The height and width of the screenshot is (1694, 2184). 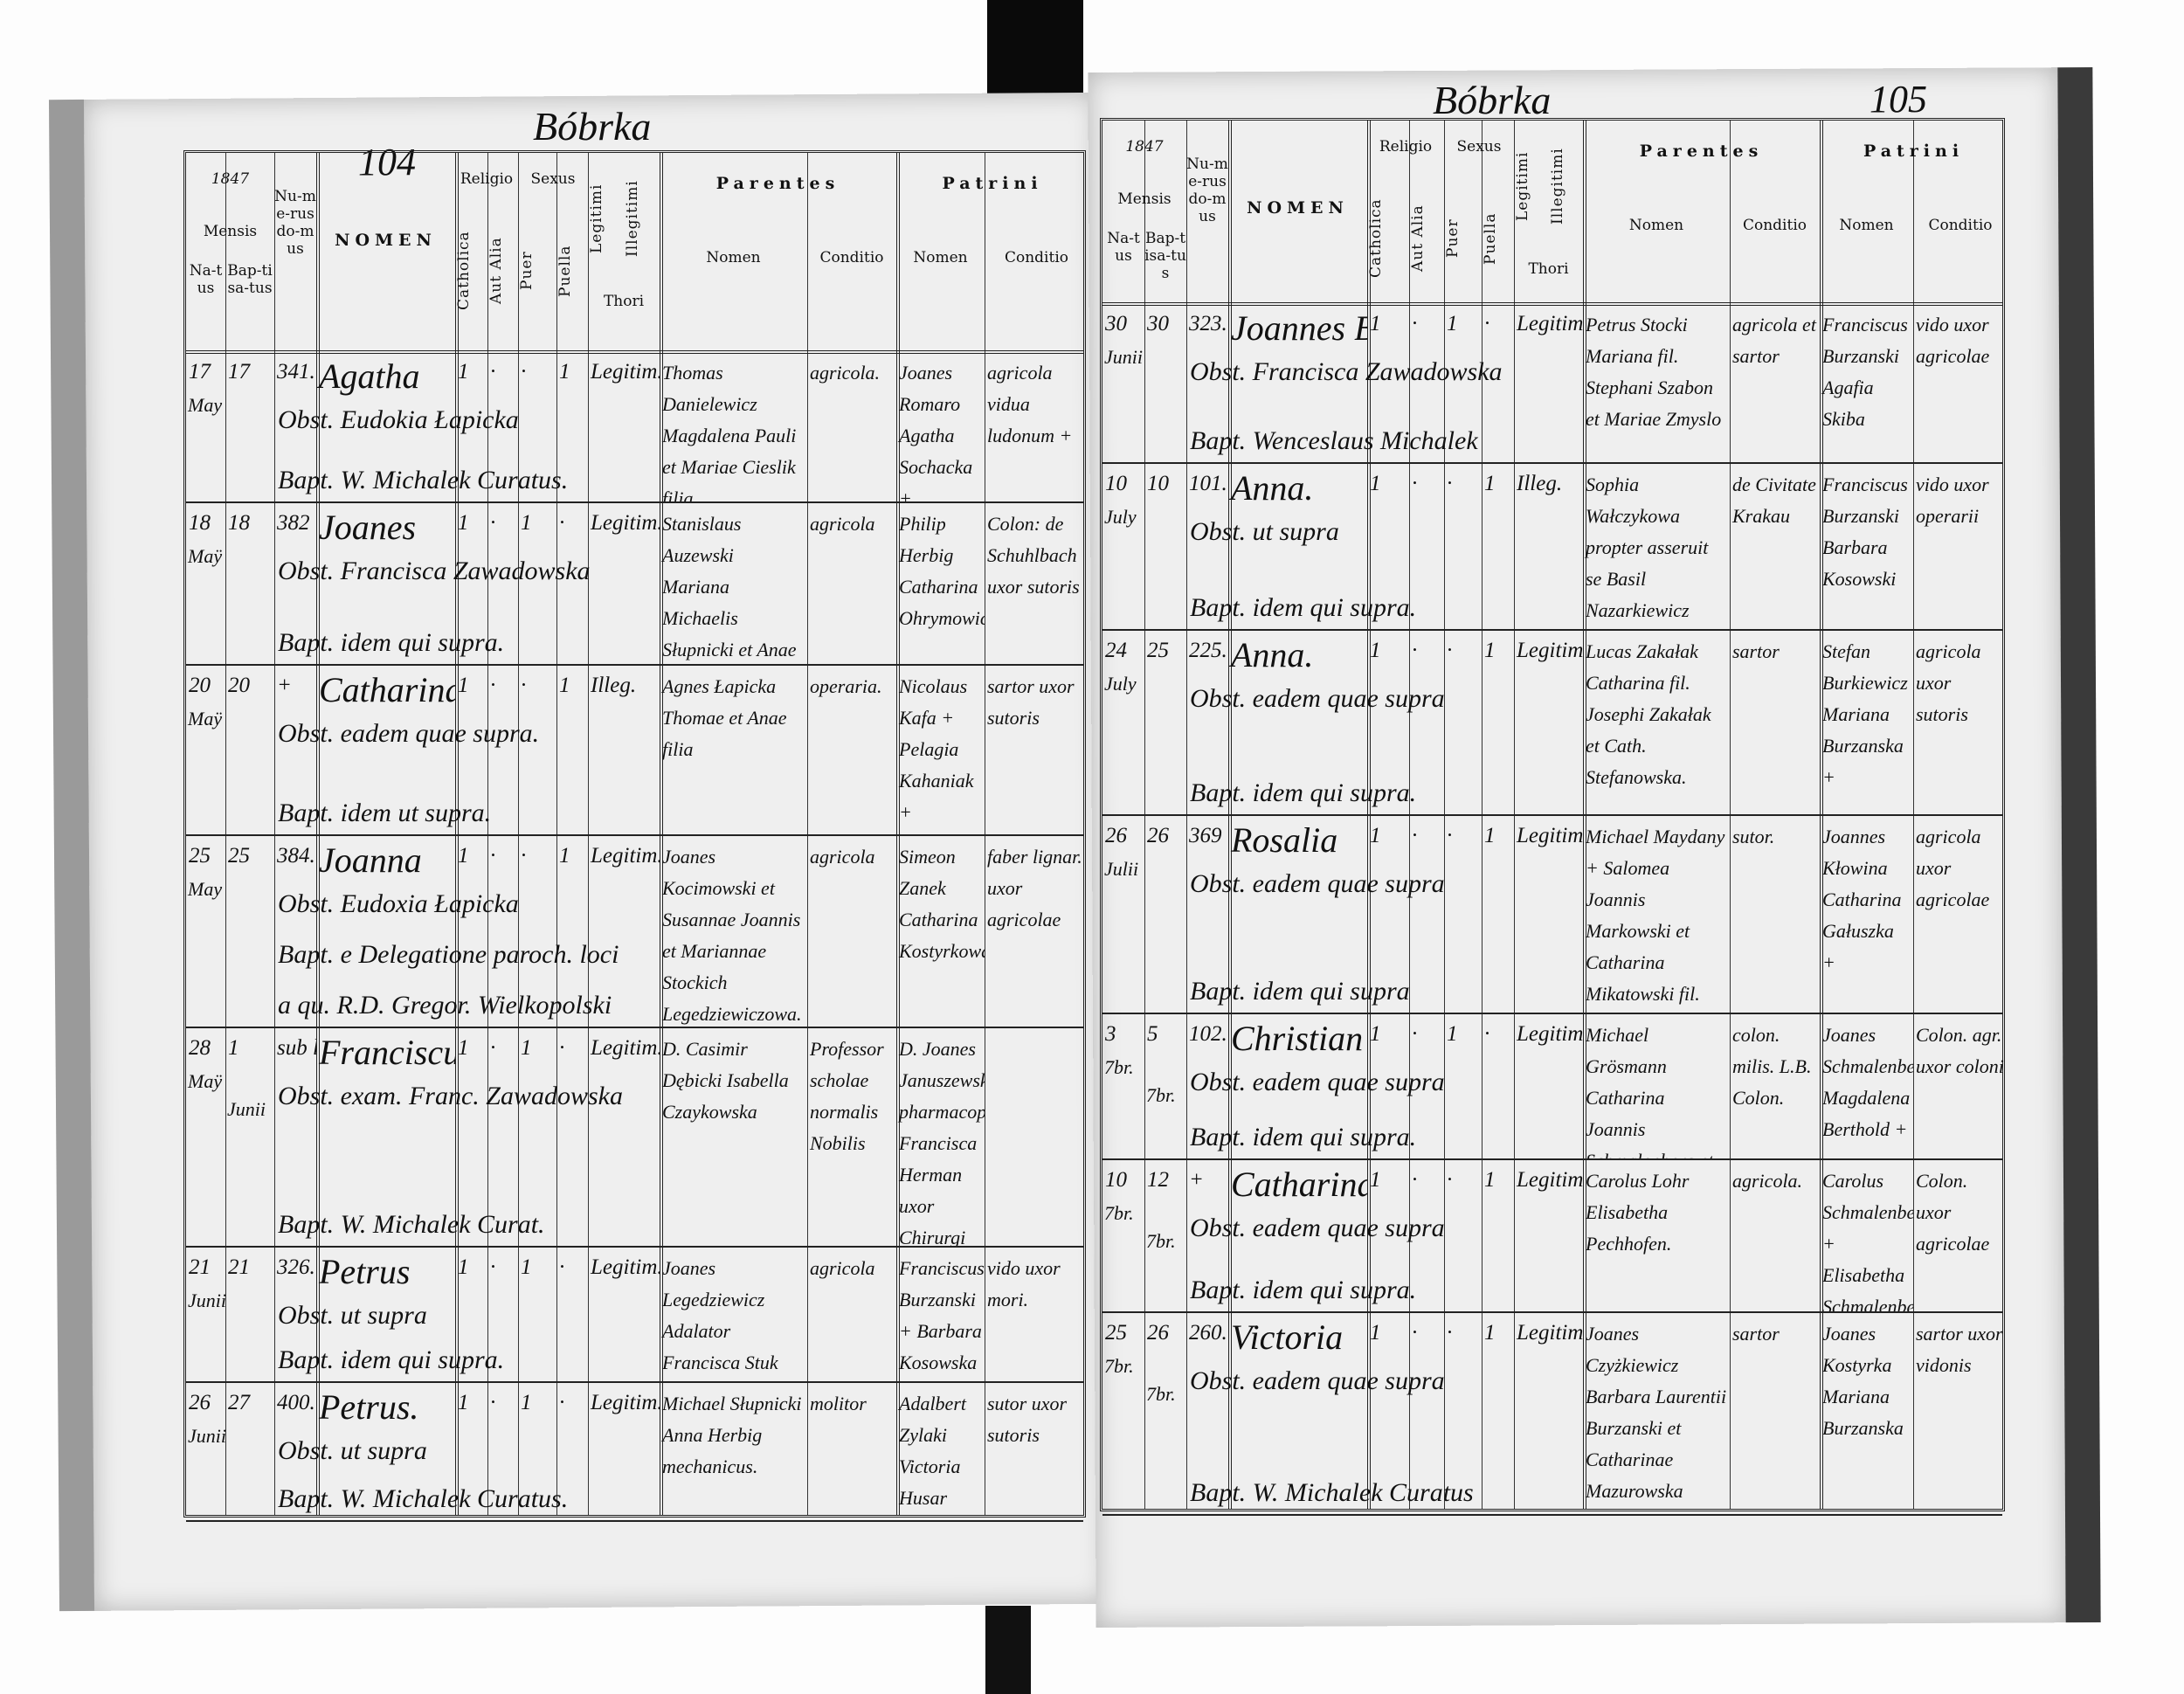 I want to click on entry-patrini-conditio: sartor uxor sutoris, so click(x=1031, y=702).